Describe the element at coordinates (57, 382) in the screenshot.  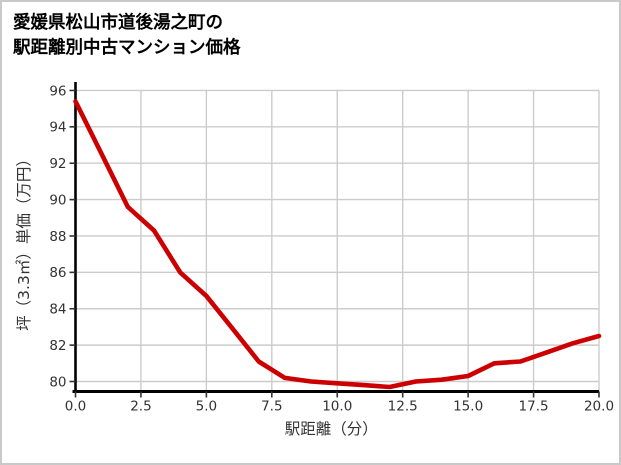
I see `y-tick-label: 80` at that location.